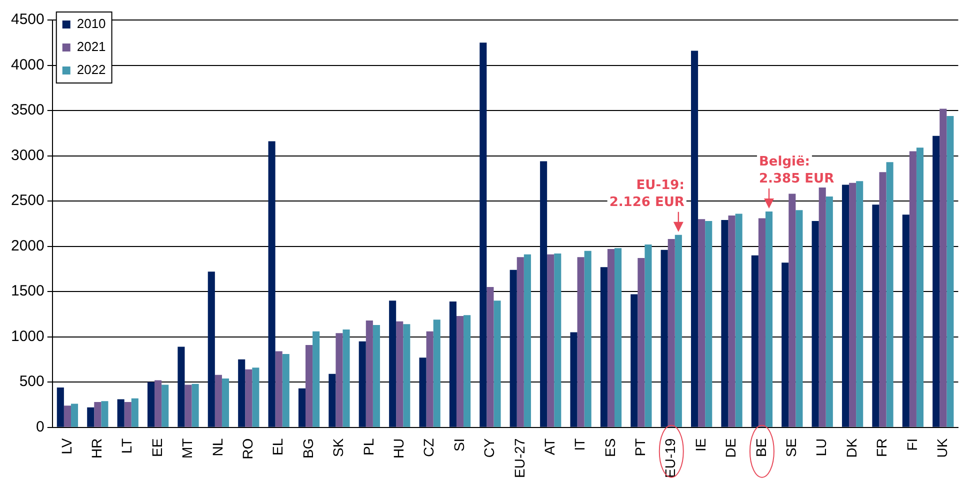  I want to click on x-tick-label: EL, so click(278, 447).